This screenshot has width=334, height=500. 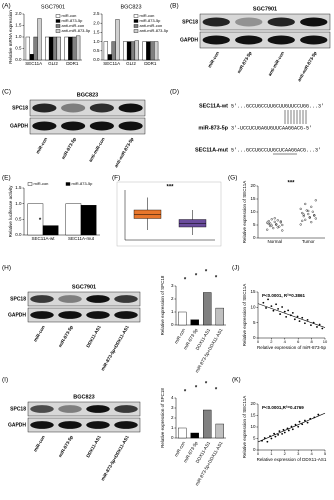 I want to click on x-tick-label: 8, so click(x=311, y=341).